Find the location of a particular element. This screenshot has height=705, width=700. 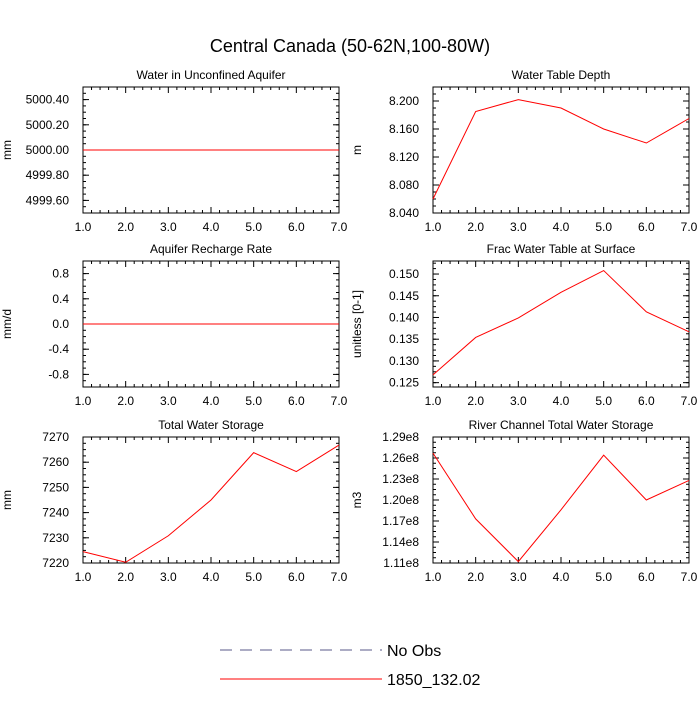

y-tick-label: 0.8 is located at coordinates (60, 274).